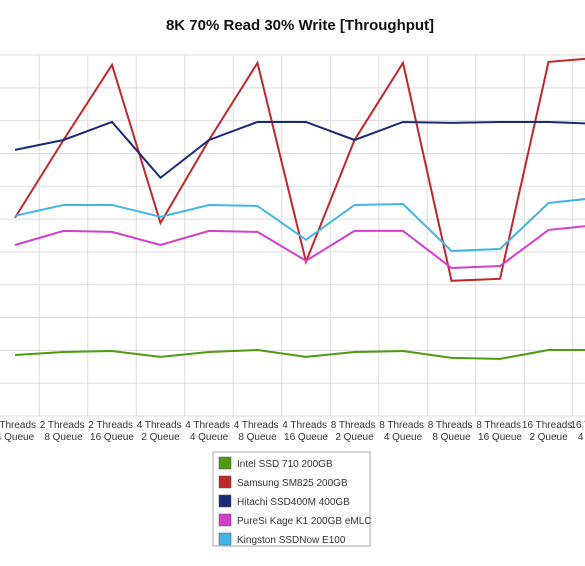  I want to click on x-tick-label: 16 Threads 2 Queue, so click(548, 431).